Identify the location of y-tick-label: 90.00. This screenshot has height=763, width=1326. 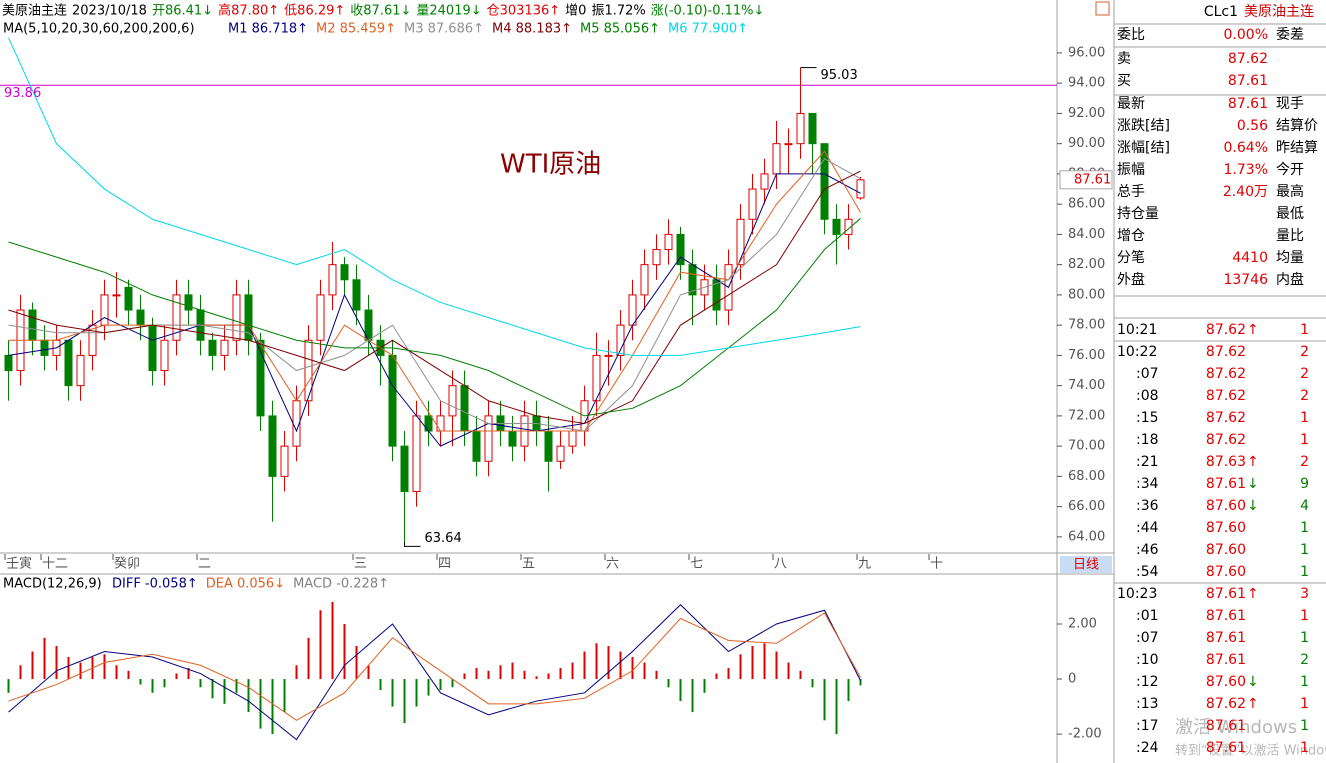
(1086, 143).